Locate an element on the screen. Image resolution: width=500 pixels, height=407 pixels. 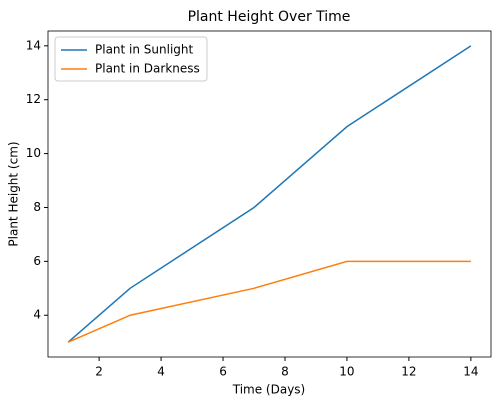
y-tick-label: 14 is located at coordinates (33, 45).